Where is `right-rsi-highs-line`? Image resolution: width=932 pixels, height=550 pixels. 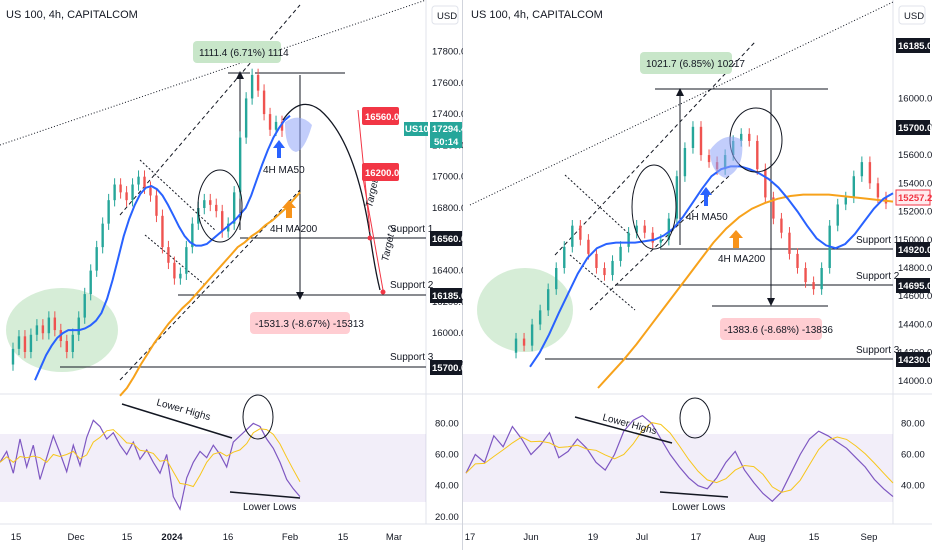 right-rsi-highs-line is located at coordinates (623, 430).